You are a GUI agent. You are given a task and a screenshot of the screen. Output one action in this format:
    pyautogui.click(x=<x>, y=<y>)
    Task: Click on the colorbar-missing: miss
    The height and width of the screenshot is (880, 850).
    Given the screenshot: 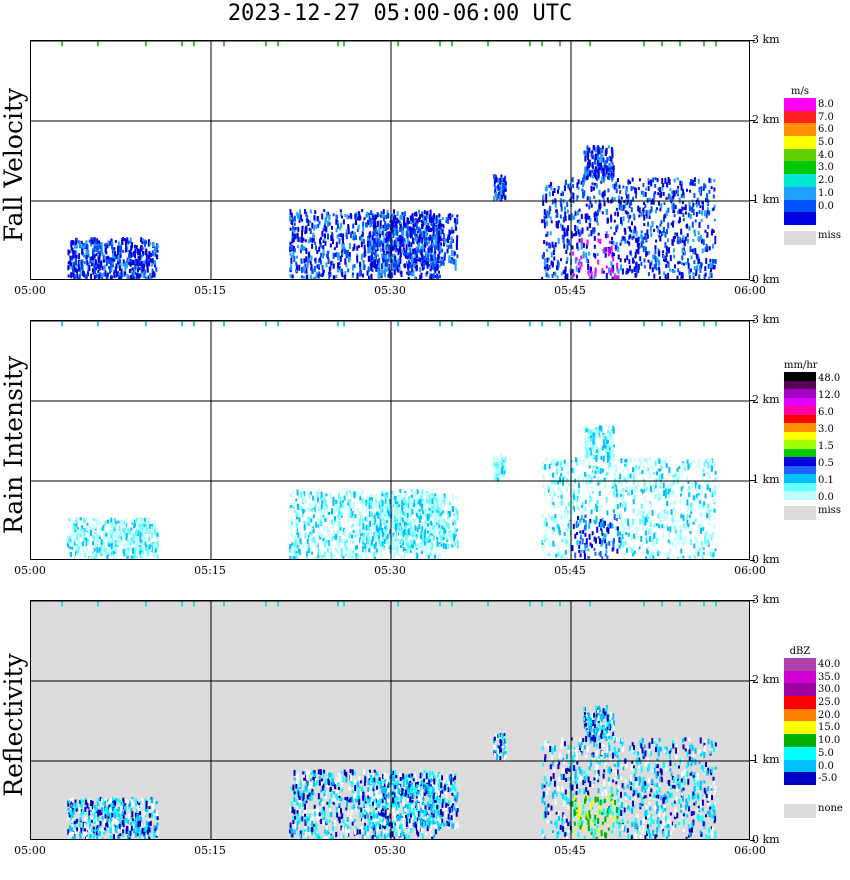 What is the action you would take?
    pyautogui.click(x=815, y=513)
    